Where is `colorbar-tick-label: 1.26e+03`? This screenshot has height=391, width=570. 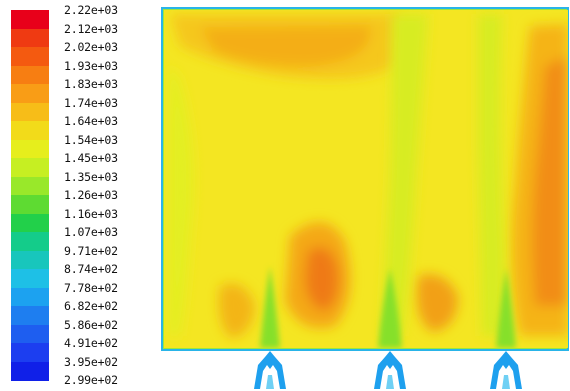 colorbar-tick-label: 1.26e+03 is located at coordinates (91, 195).